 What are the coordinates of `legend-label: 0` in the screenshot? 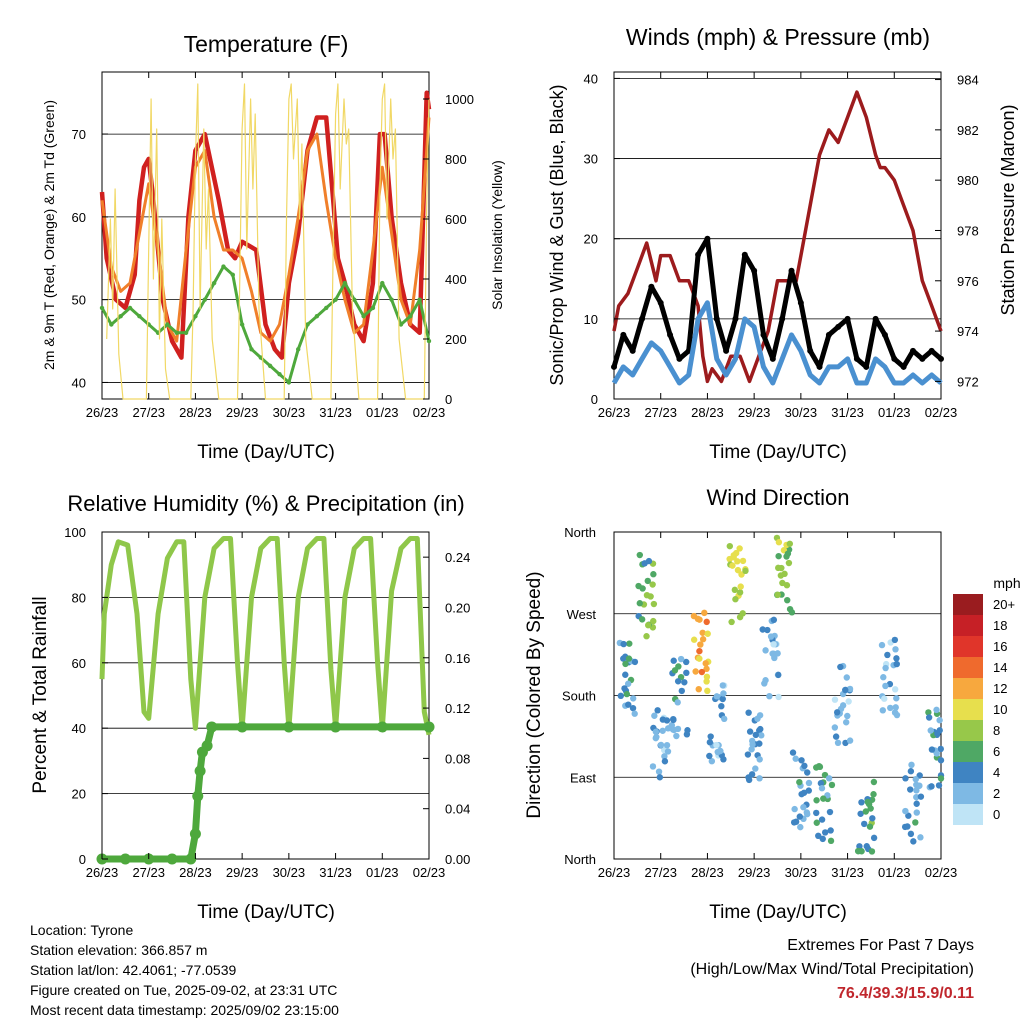 It's located at (996, 814).